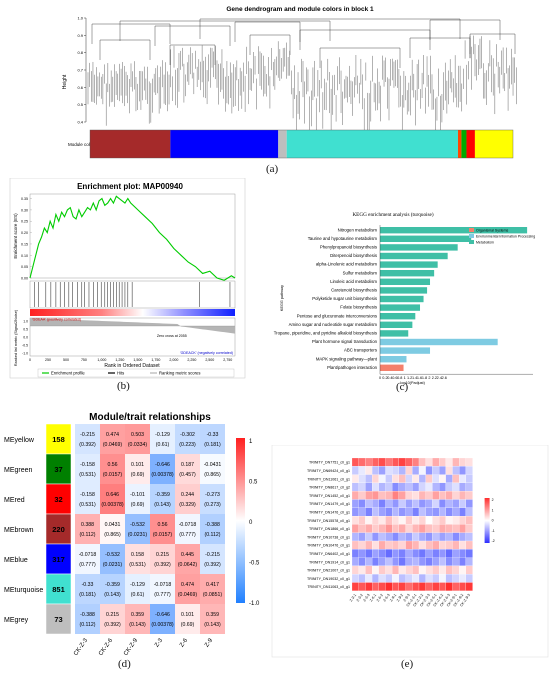 The image size is (550, 681). Describe the element at coordinates (358, 307) in the screenshot. I see `pathway-label: Folate biosynthesis` at that location.